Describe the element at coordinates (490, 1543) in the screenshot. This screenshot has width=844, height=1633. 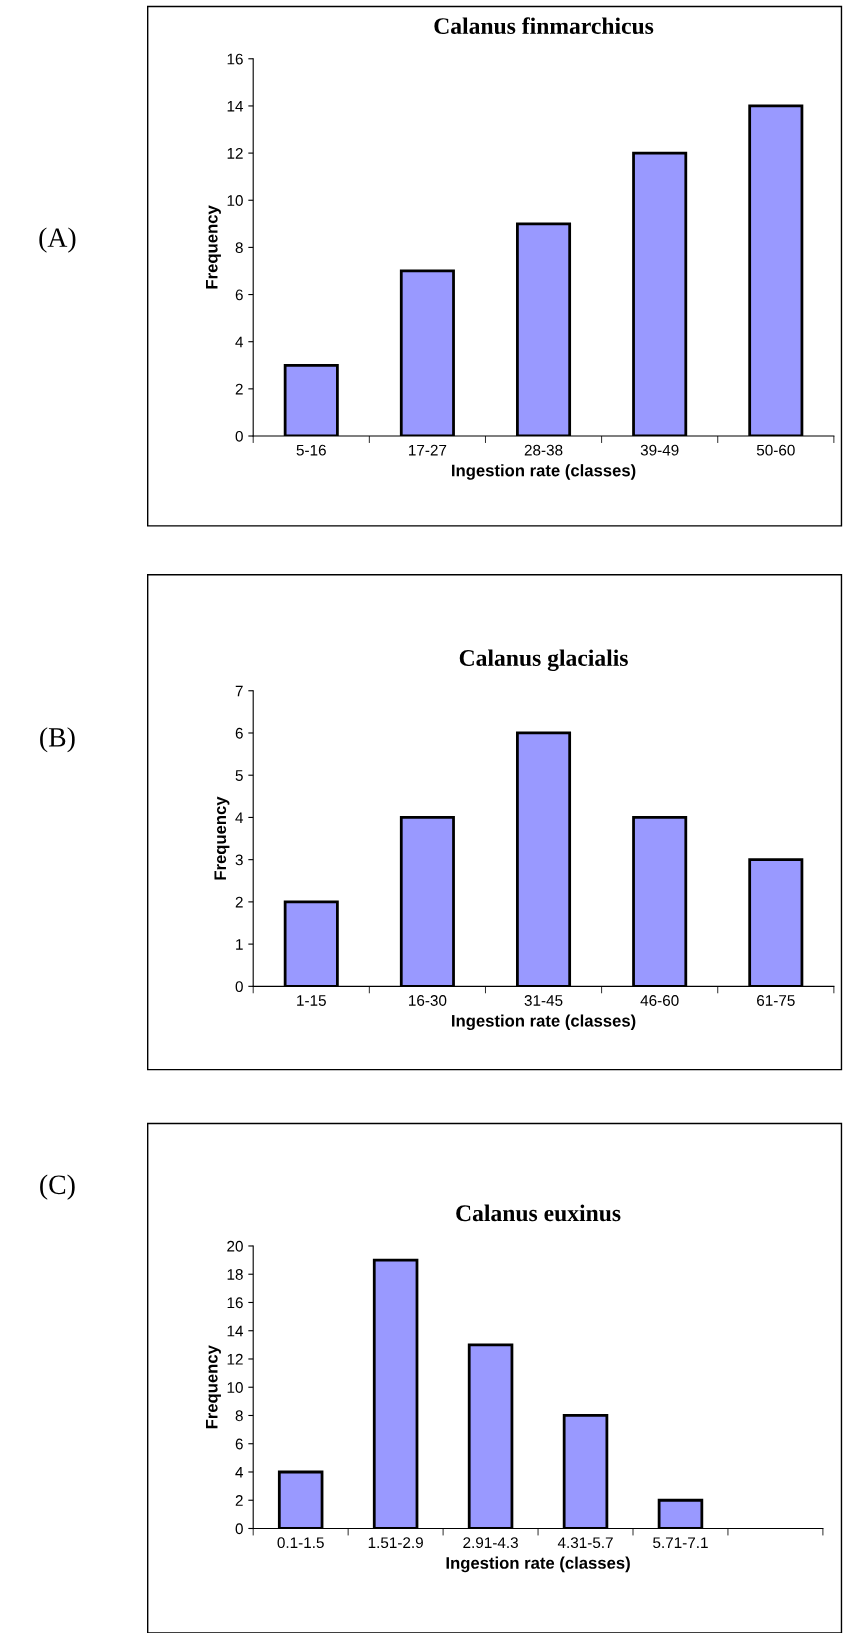
I see `x-tick-label: 2.91-4.3` at that location.